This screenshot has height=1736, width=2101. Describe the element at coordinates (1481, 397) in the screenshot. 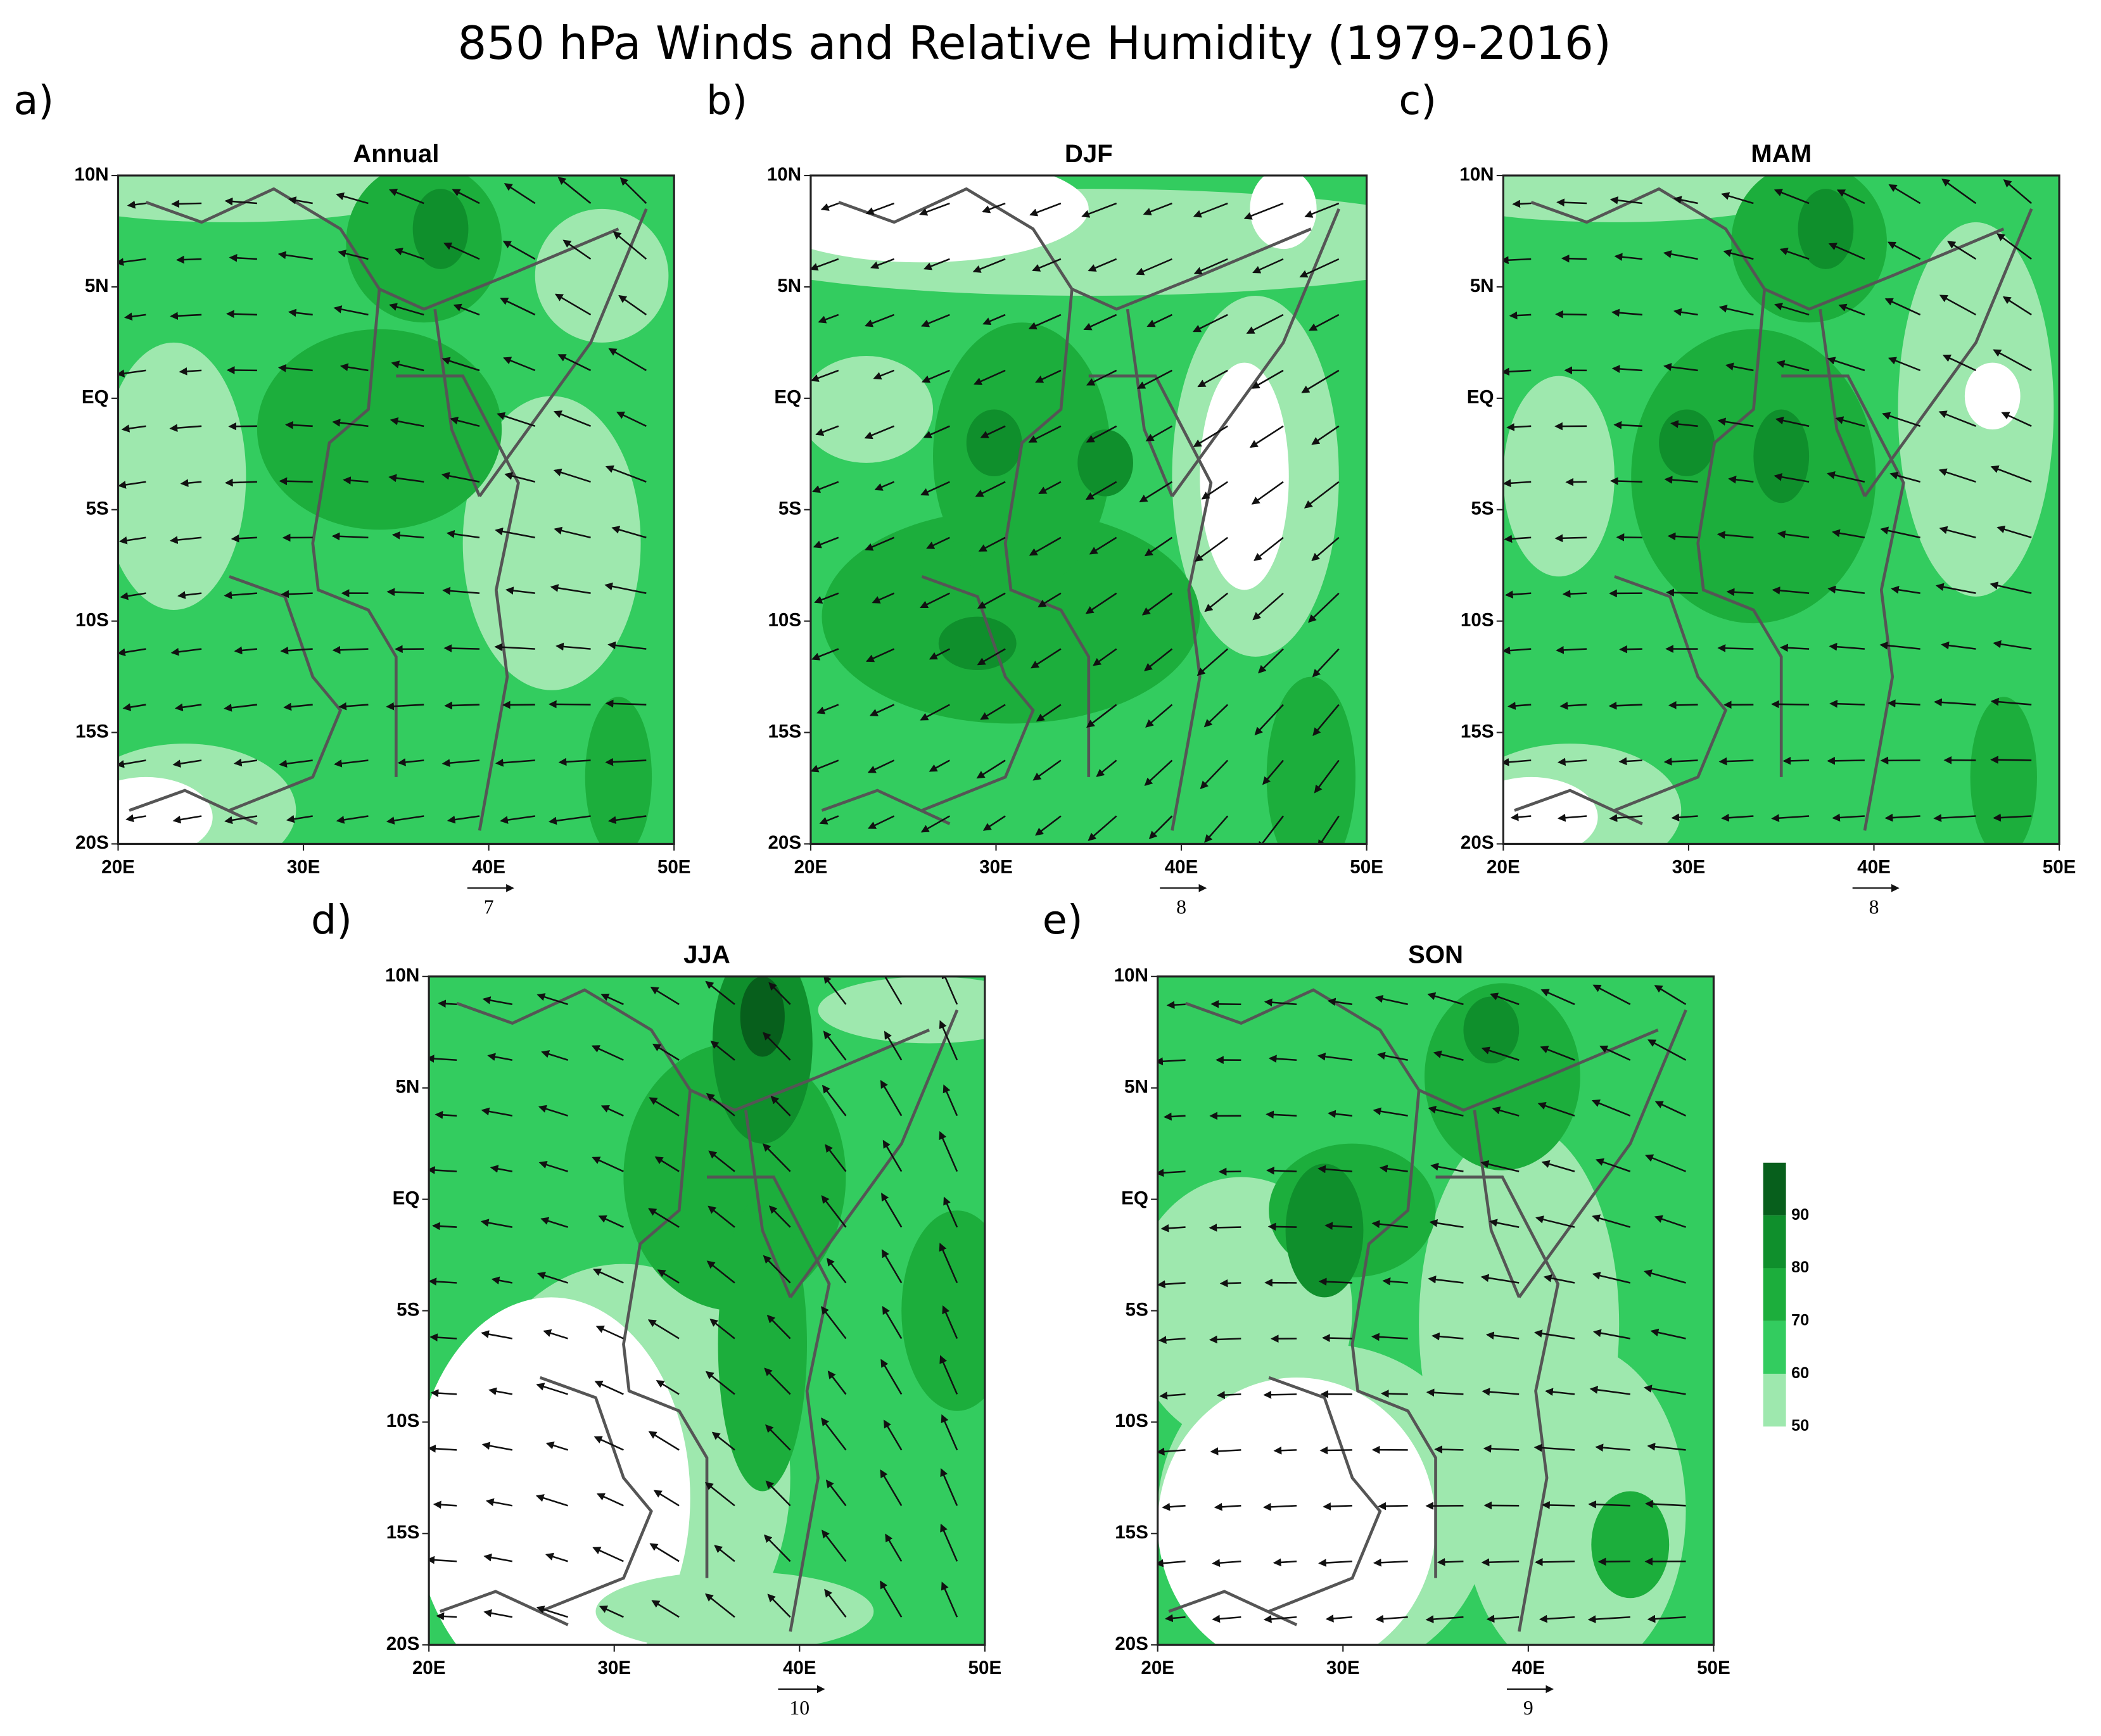

I see `y-tick-label: EQ` at that location.